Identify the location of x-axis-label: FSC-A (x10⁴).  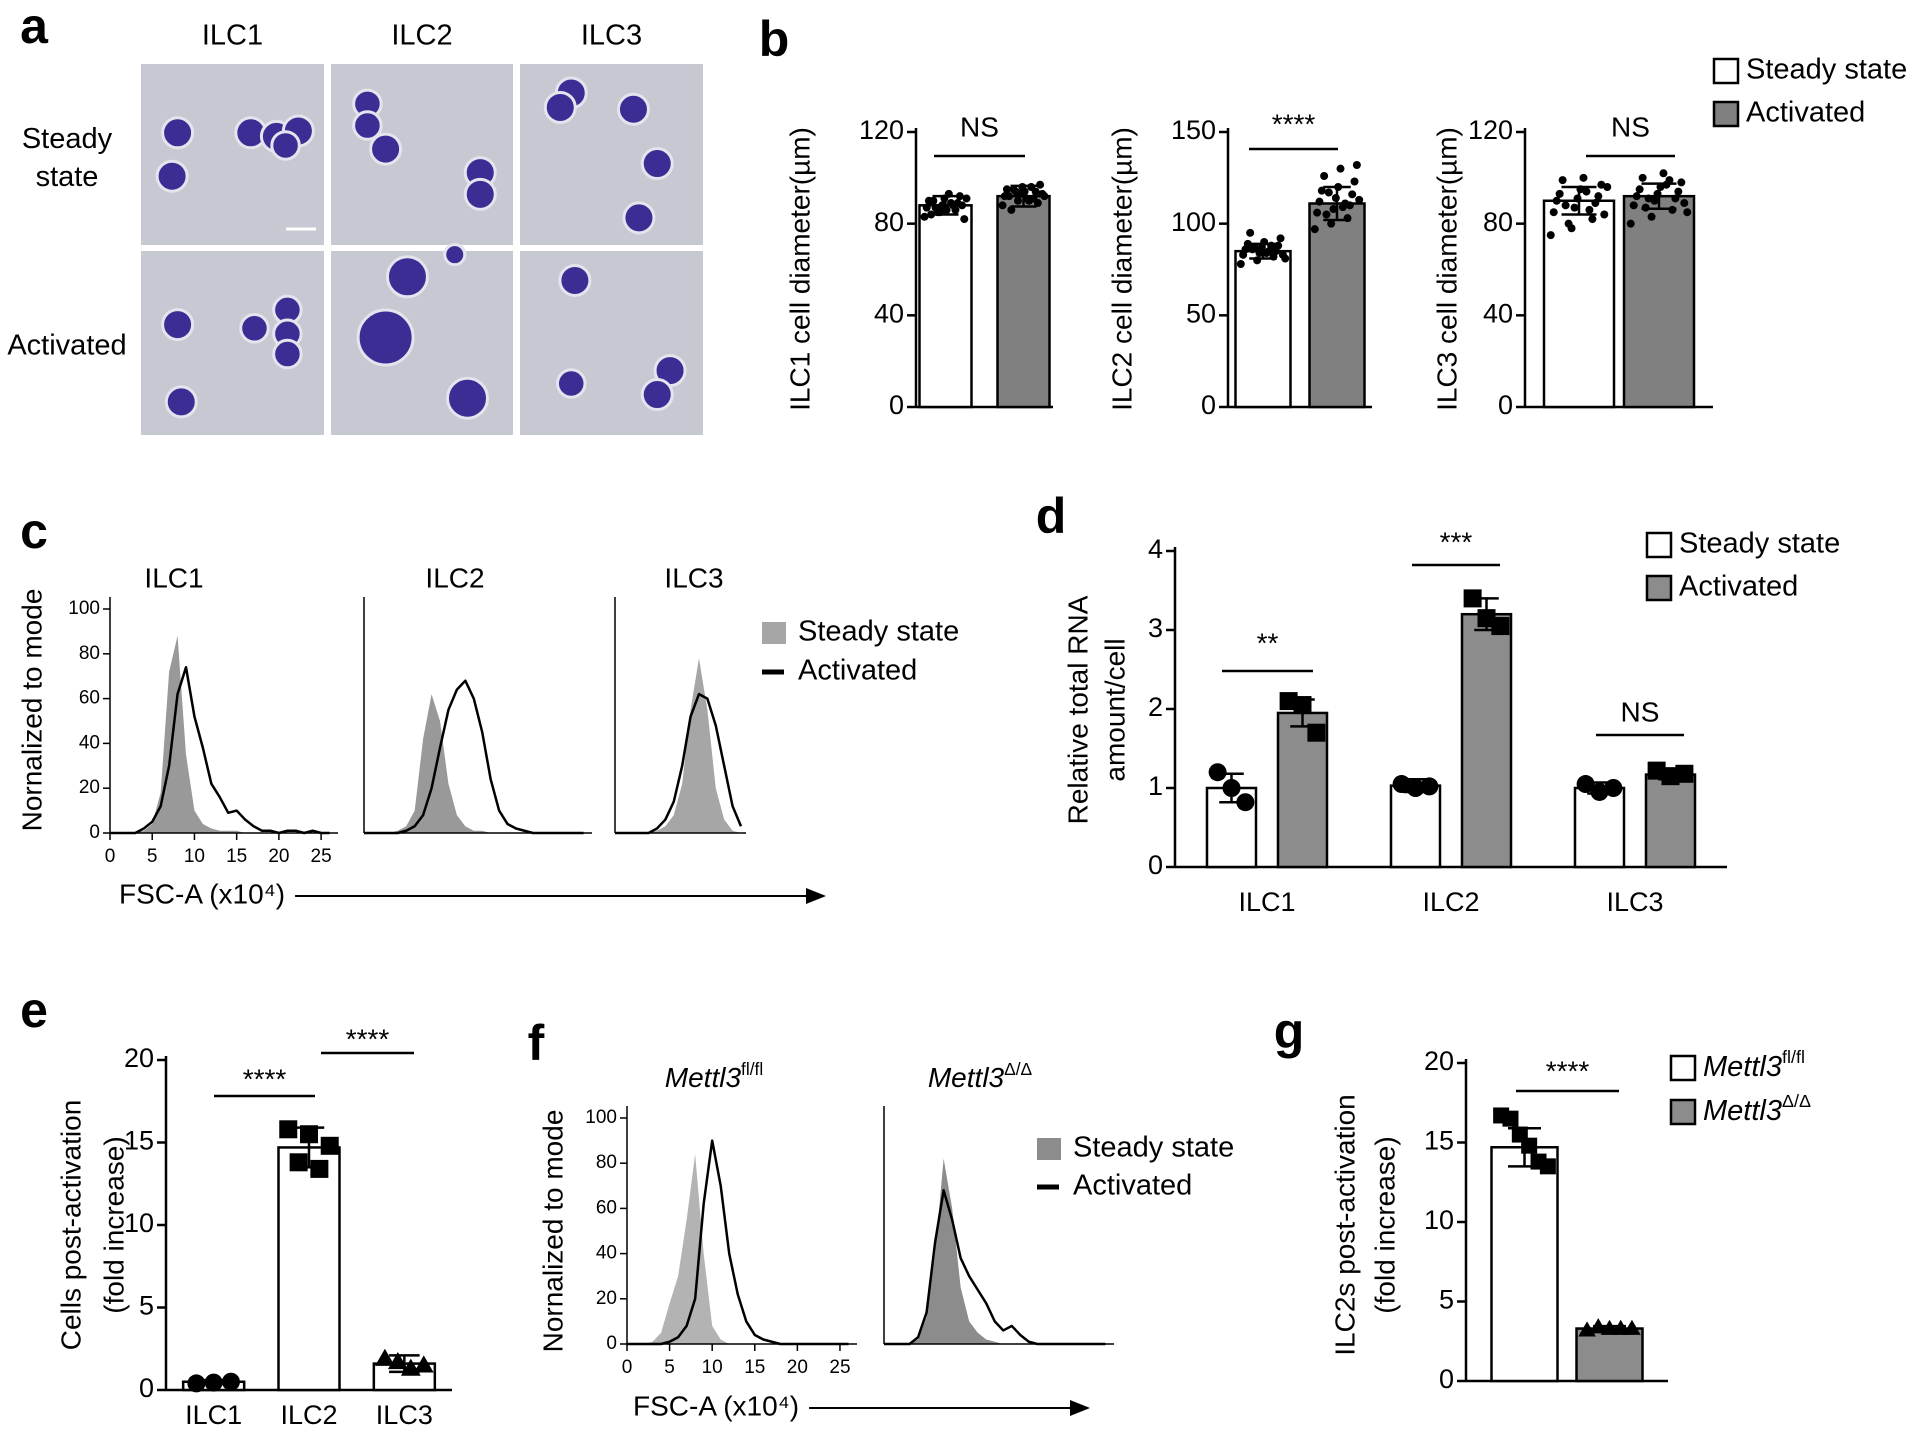
(716, 1405).